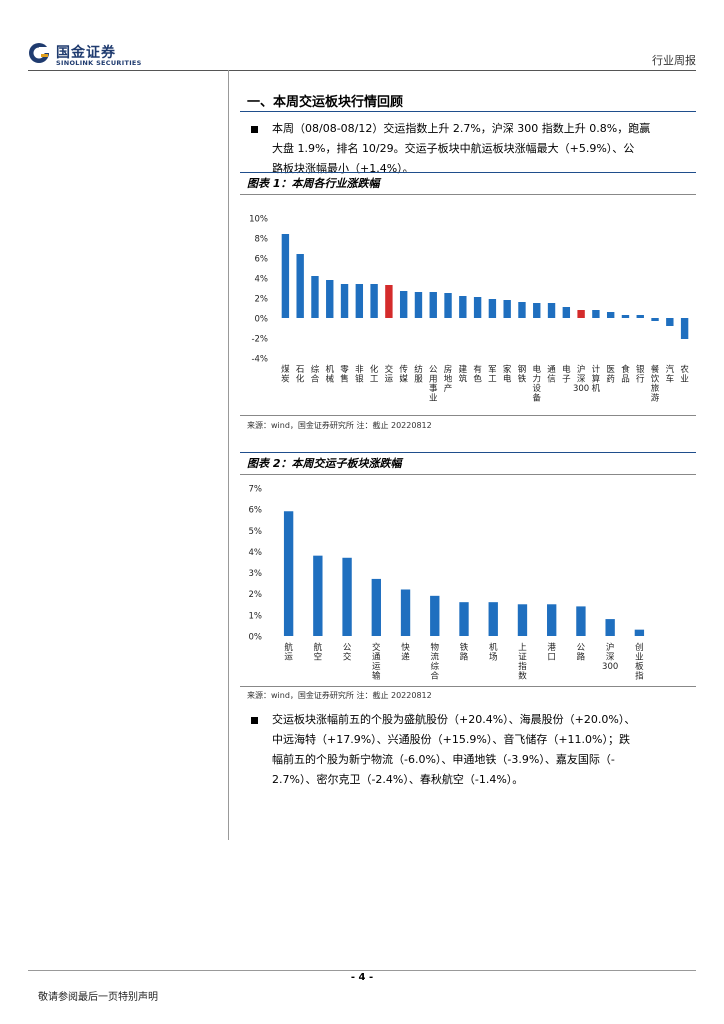 Image resolution: width=724 pixels, height=1024 pixels. What do you see at coordinates (256, 638) in the screenshot?
I see `y-tick-label: 0%` at bounding box center [256, 638].